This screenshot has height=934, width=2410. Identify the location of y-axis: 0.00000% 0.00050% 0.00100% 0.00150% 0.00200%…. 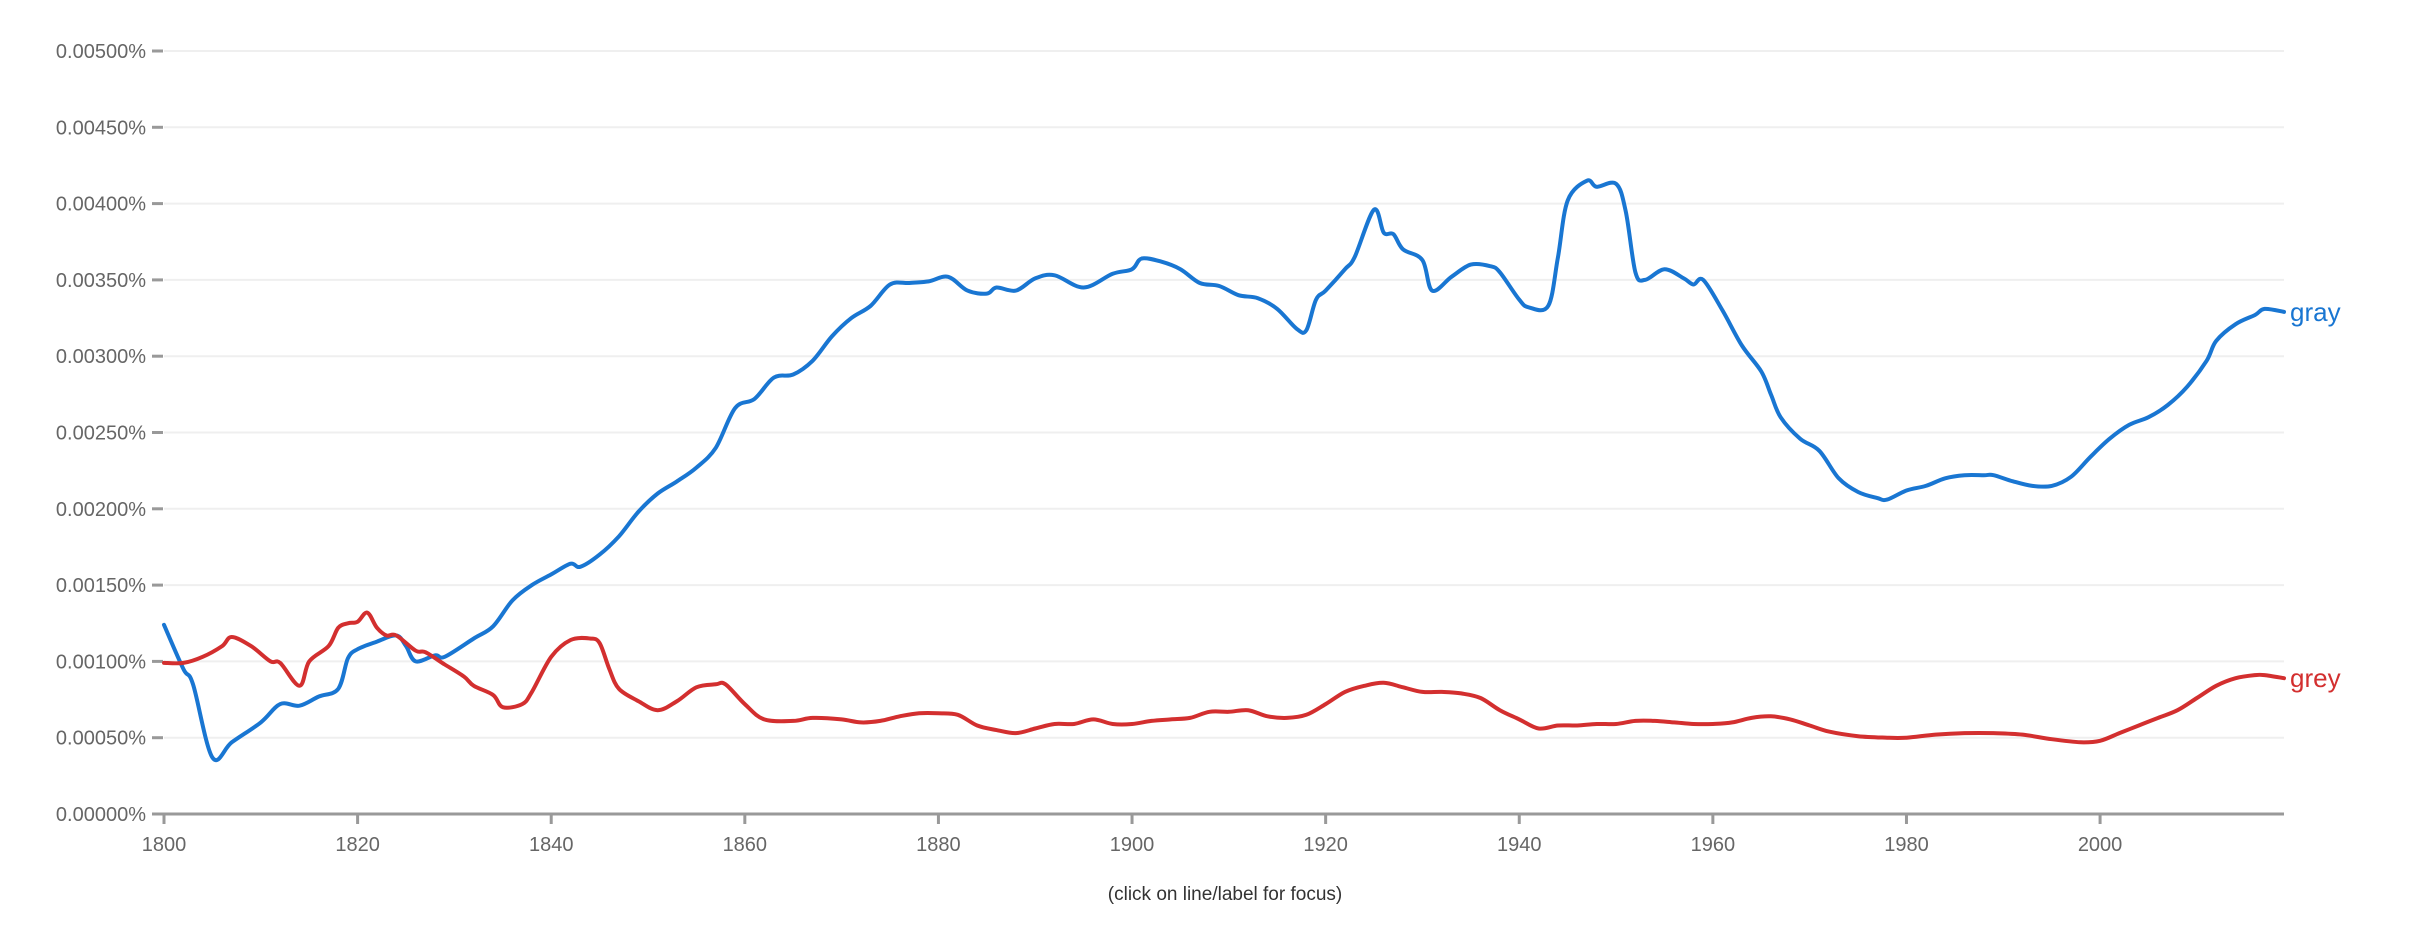
(109, 433).